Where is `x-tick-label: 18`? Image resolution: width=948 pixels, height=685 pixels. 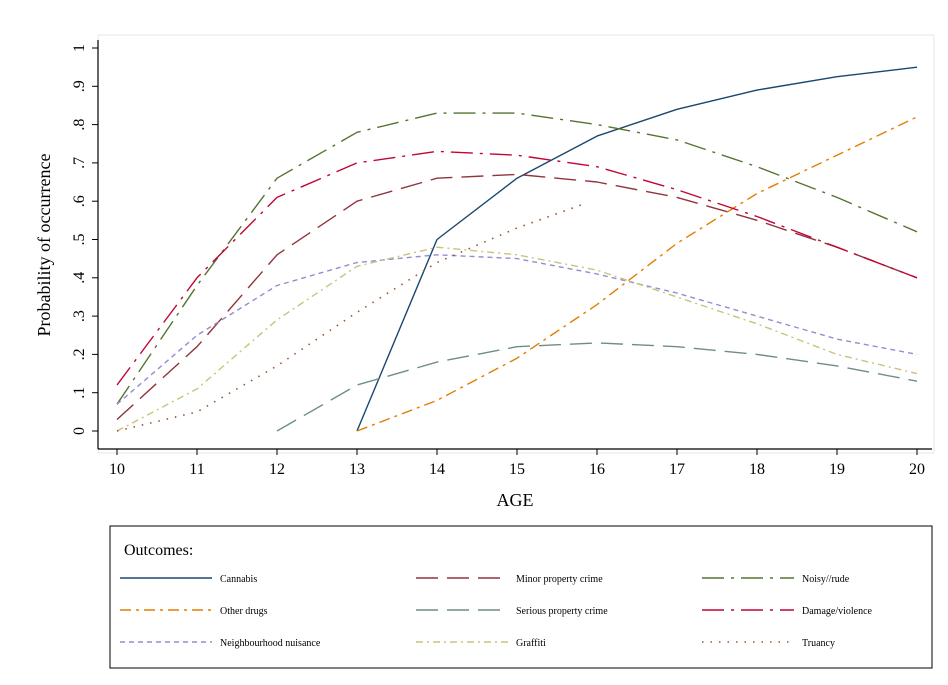
x-tick-label: 18 is located at coordinates (757, 469).